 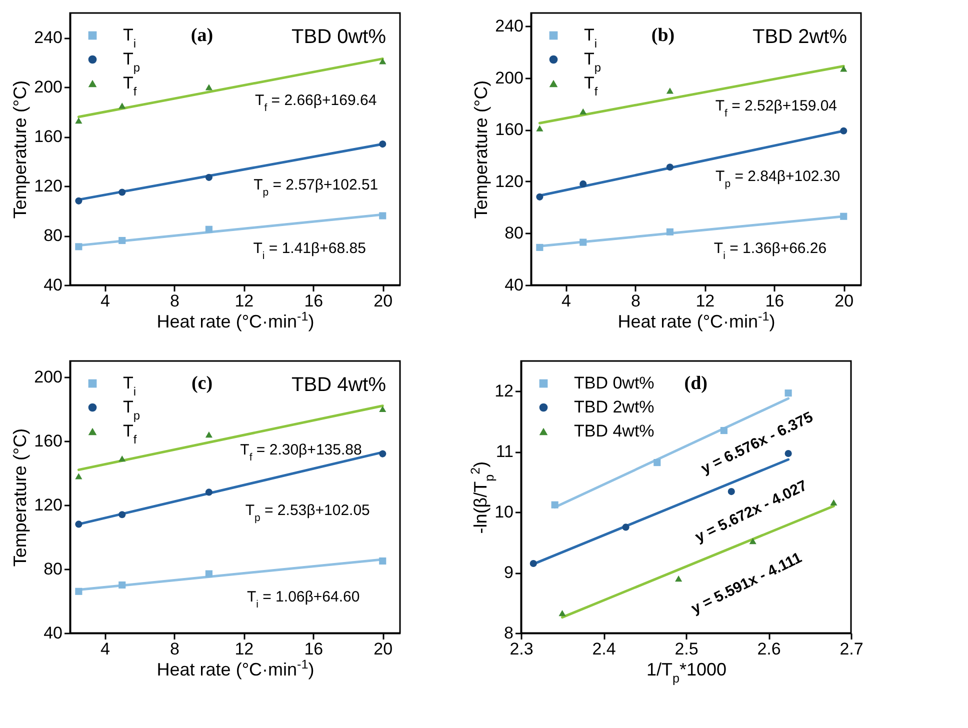 What do you see at coordinates (48, 441) in the screenshot?
I see `y-tick-label: 160` at bounding box center [48, 441].